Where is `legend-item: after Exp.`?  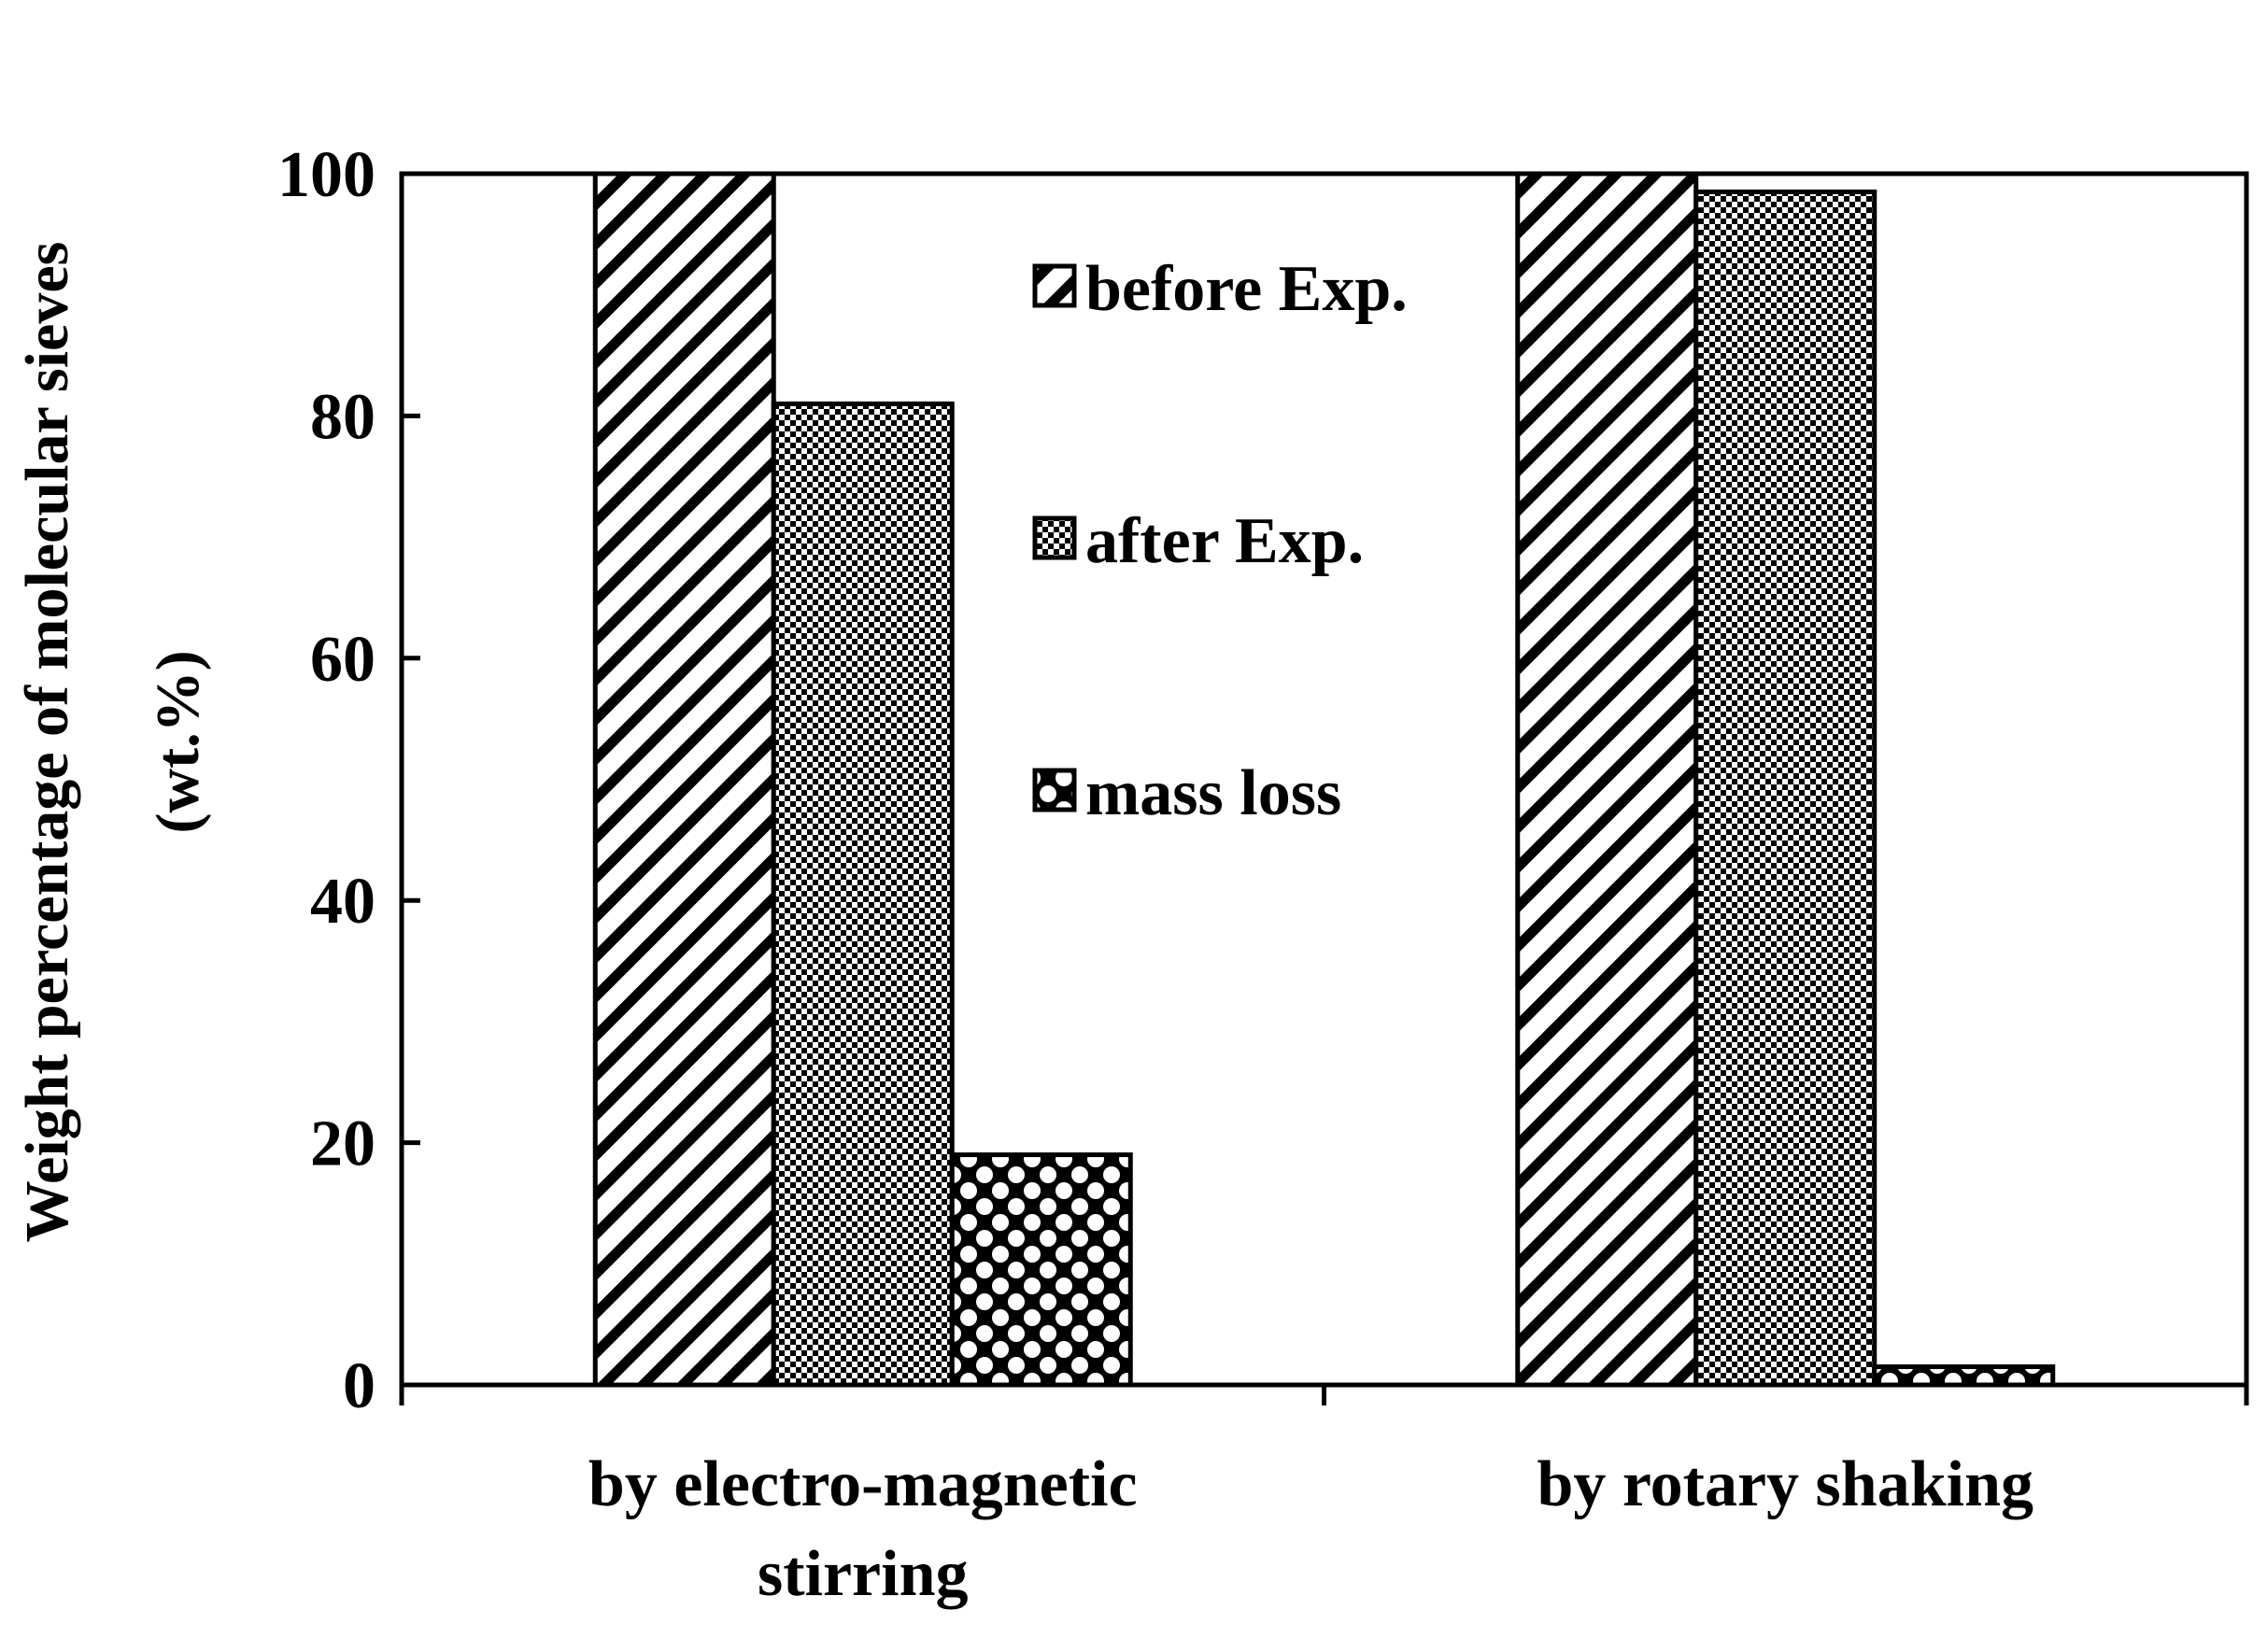 legend-item: after Exp. is located at coordinates (1198, 541).